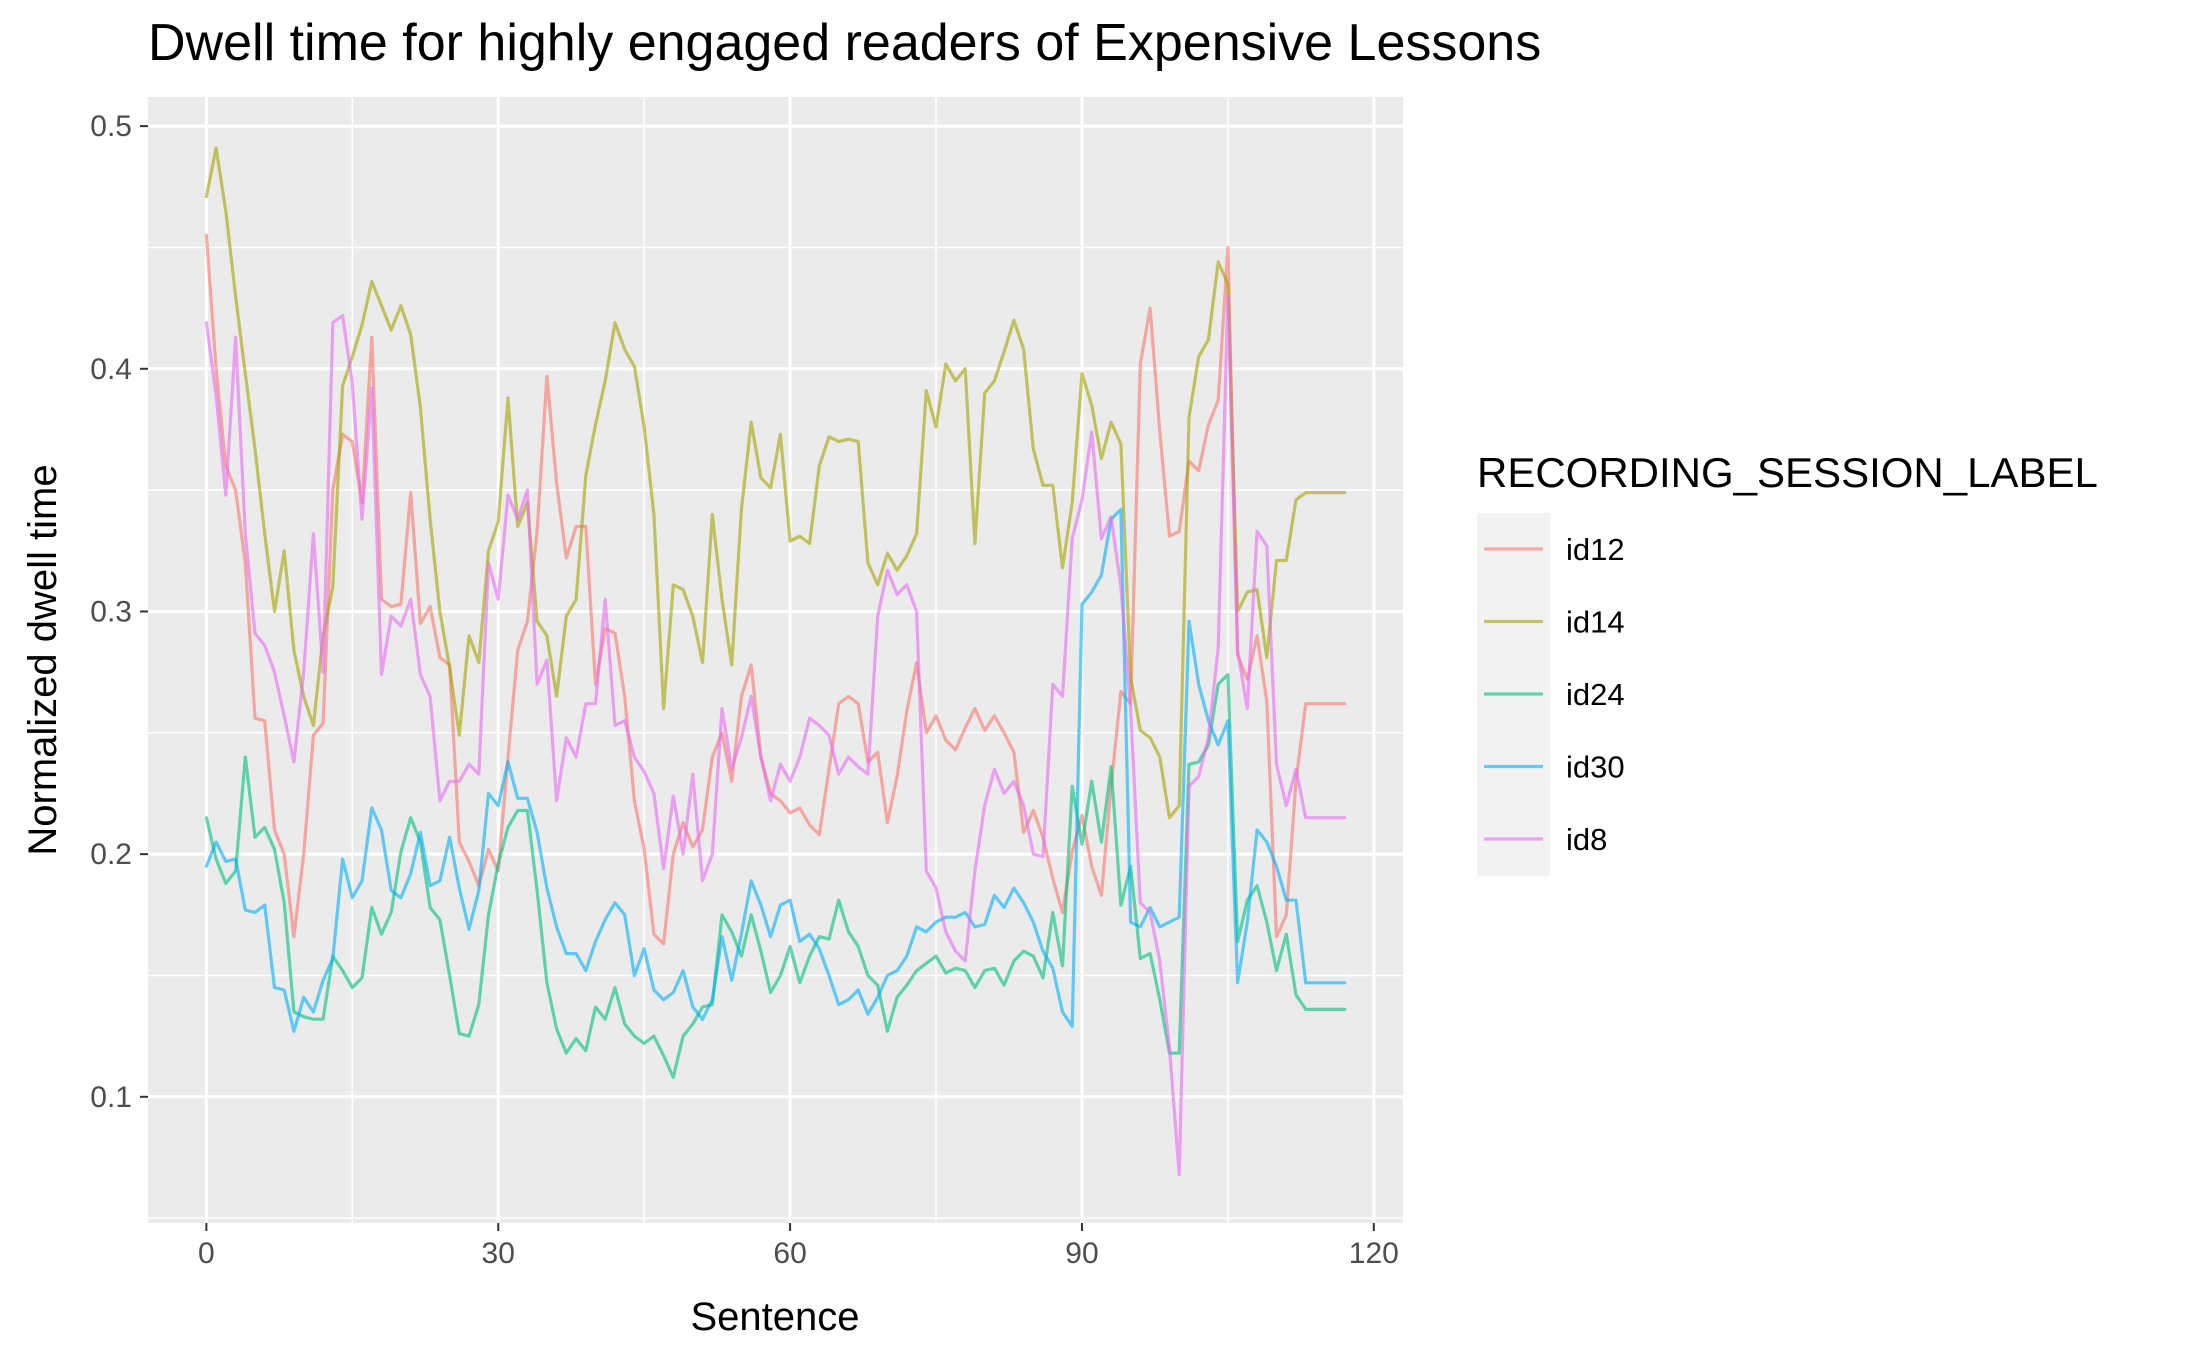  Describe the element at coordinates (789, 1253) in the screenshot. I see `x-tick-label: 60` at that location.